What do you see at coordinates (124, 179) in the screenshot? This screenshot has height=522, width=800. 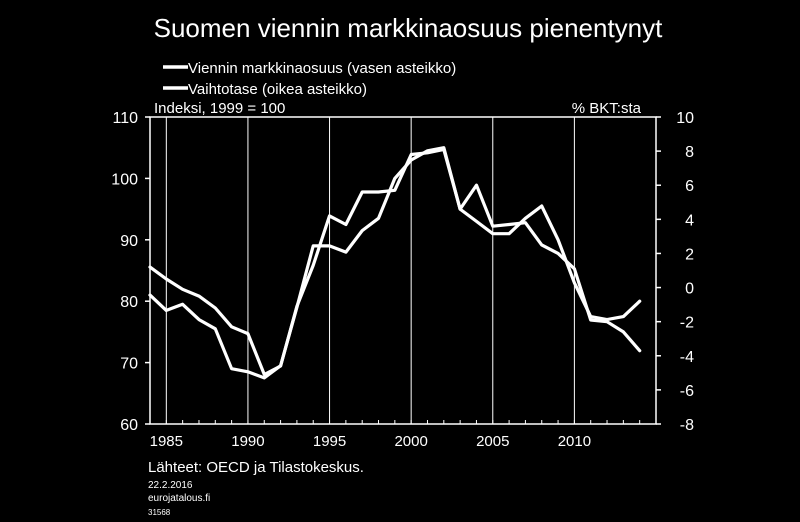 I see `y-left-tick-label: 100` at bounding box center [124, 179].